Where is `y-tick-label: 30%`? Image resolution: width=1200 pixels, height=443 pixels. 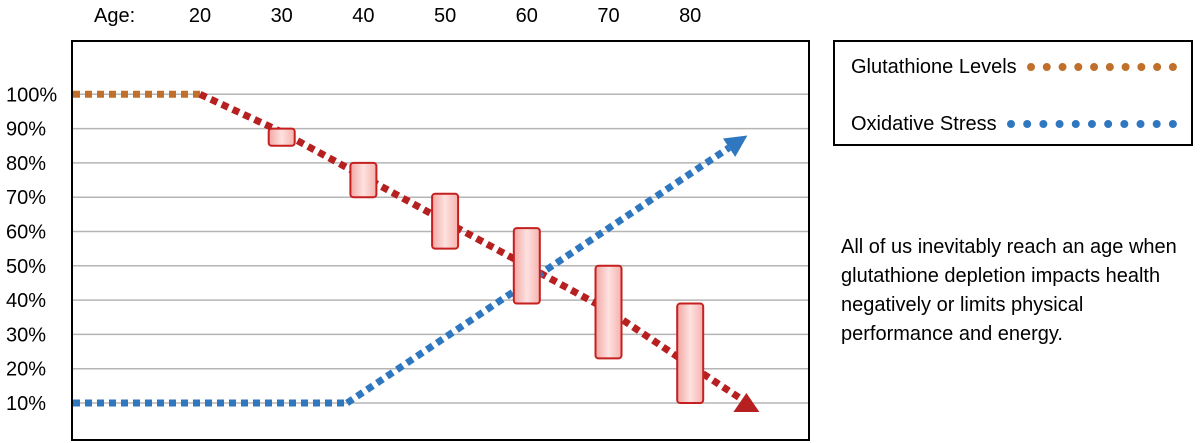 y-tick-label: 30% is located at coordinates (26, 335).